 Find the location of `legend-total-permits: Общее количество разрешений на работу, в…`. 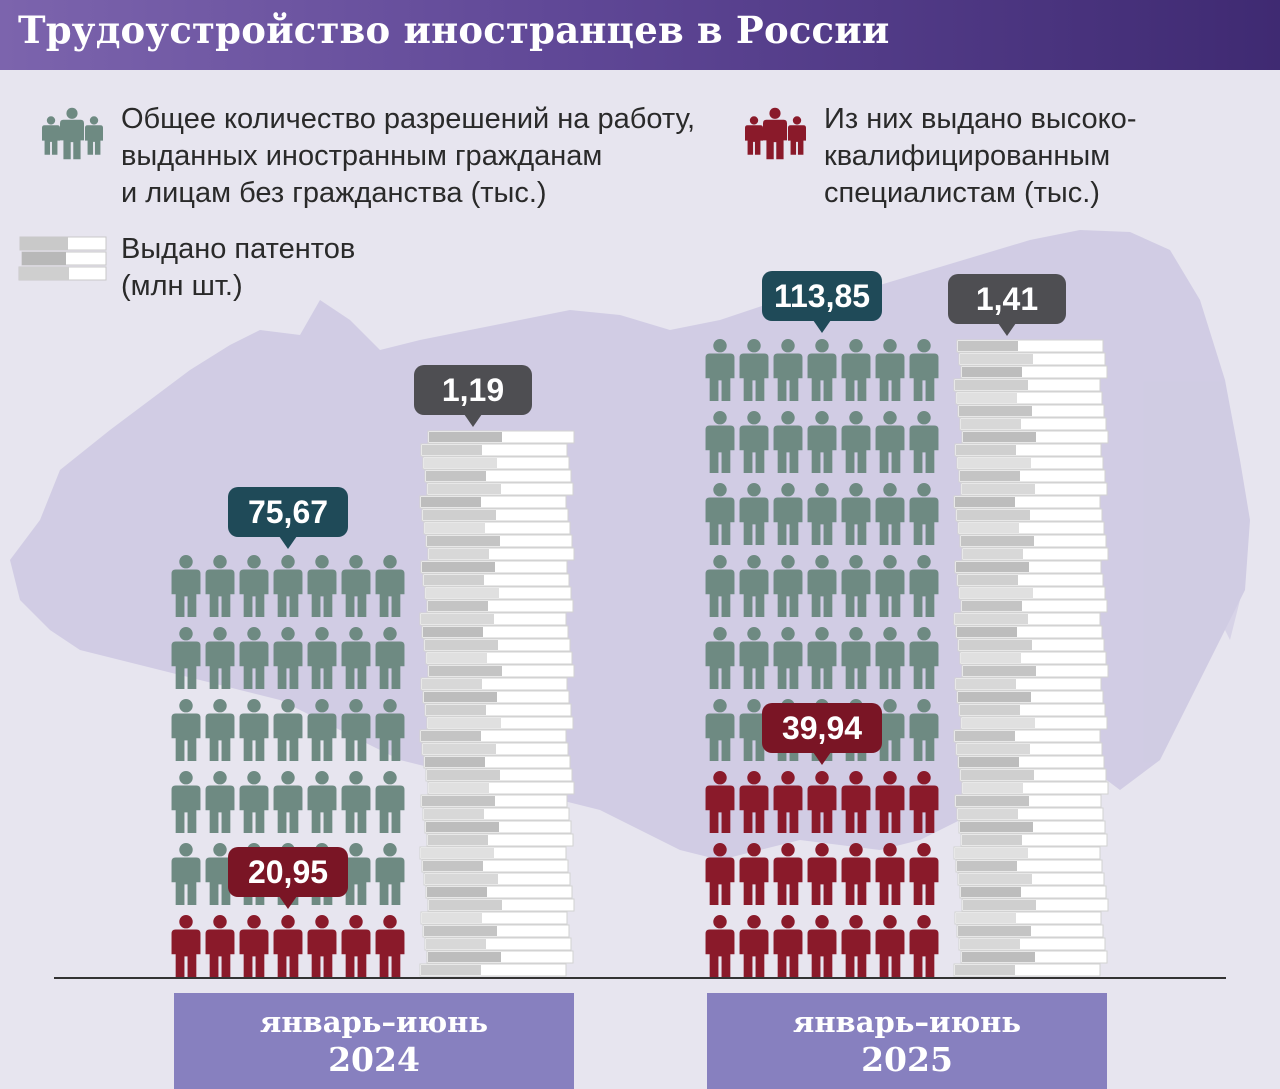

legend-total-permits: Общее количество разрешений на работу, в… is located at coordinates (408, 156).